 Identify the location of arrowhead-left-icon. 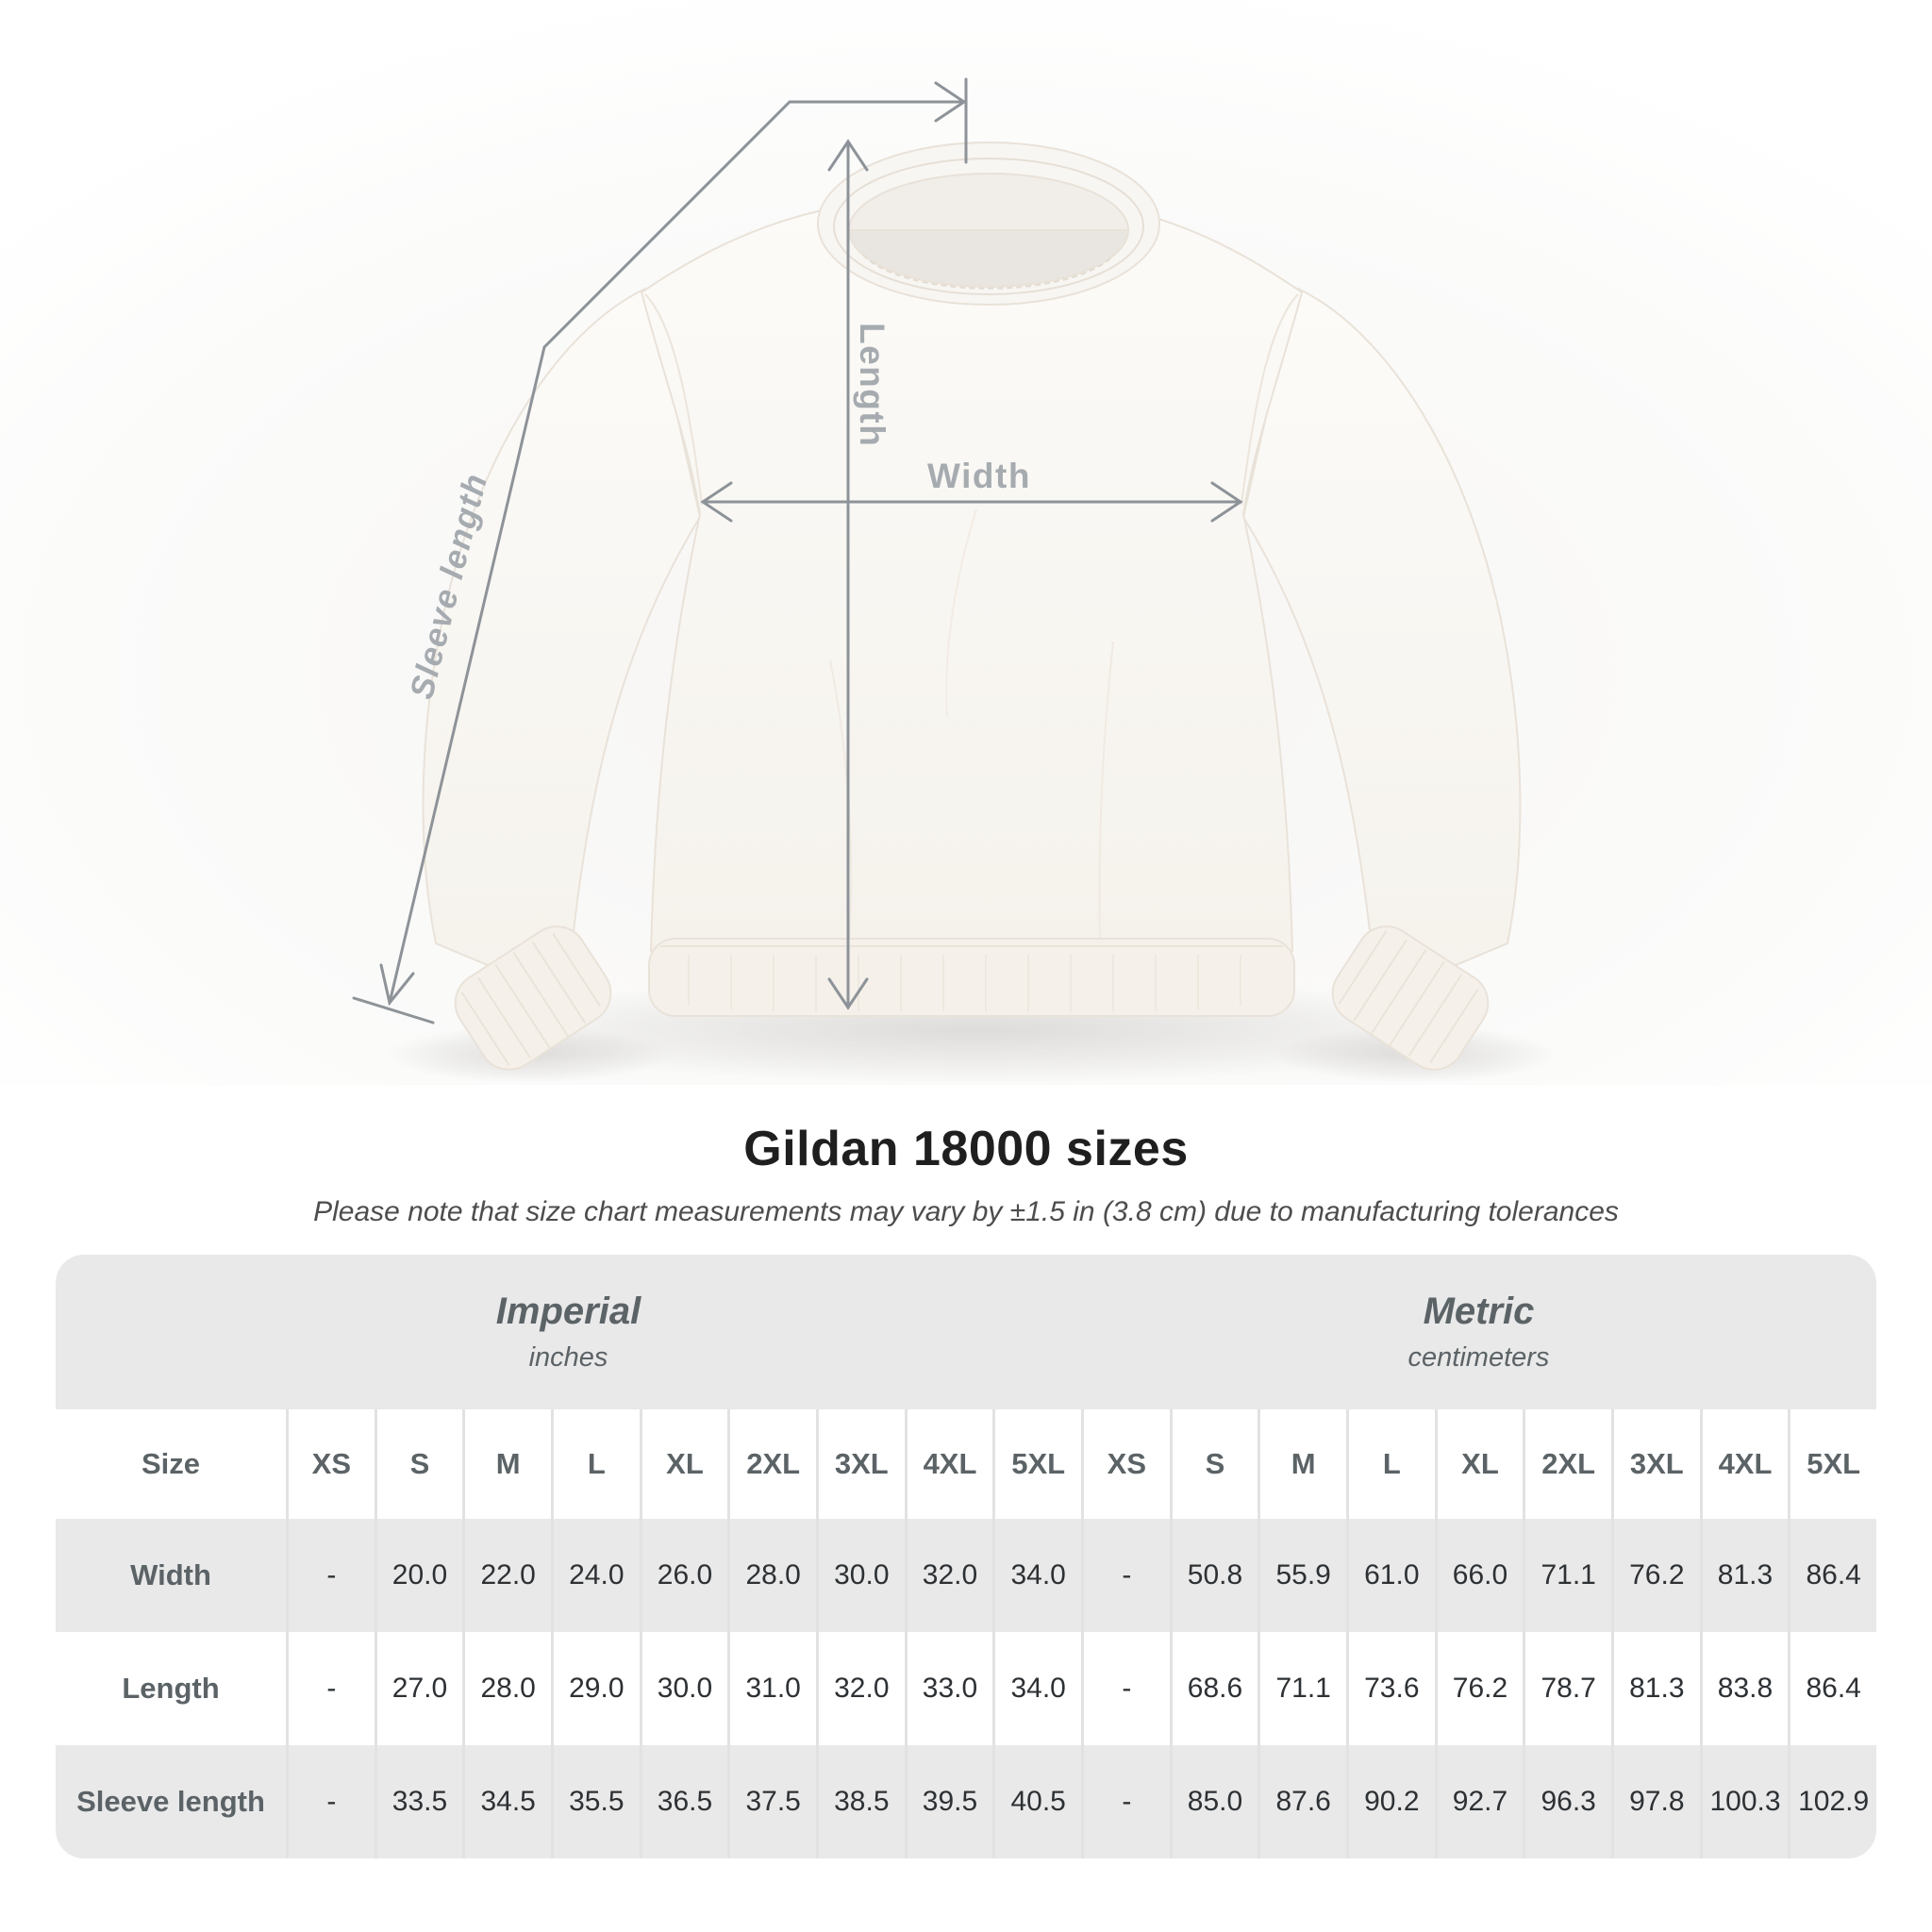
(716, 502).